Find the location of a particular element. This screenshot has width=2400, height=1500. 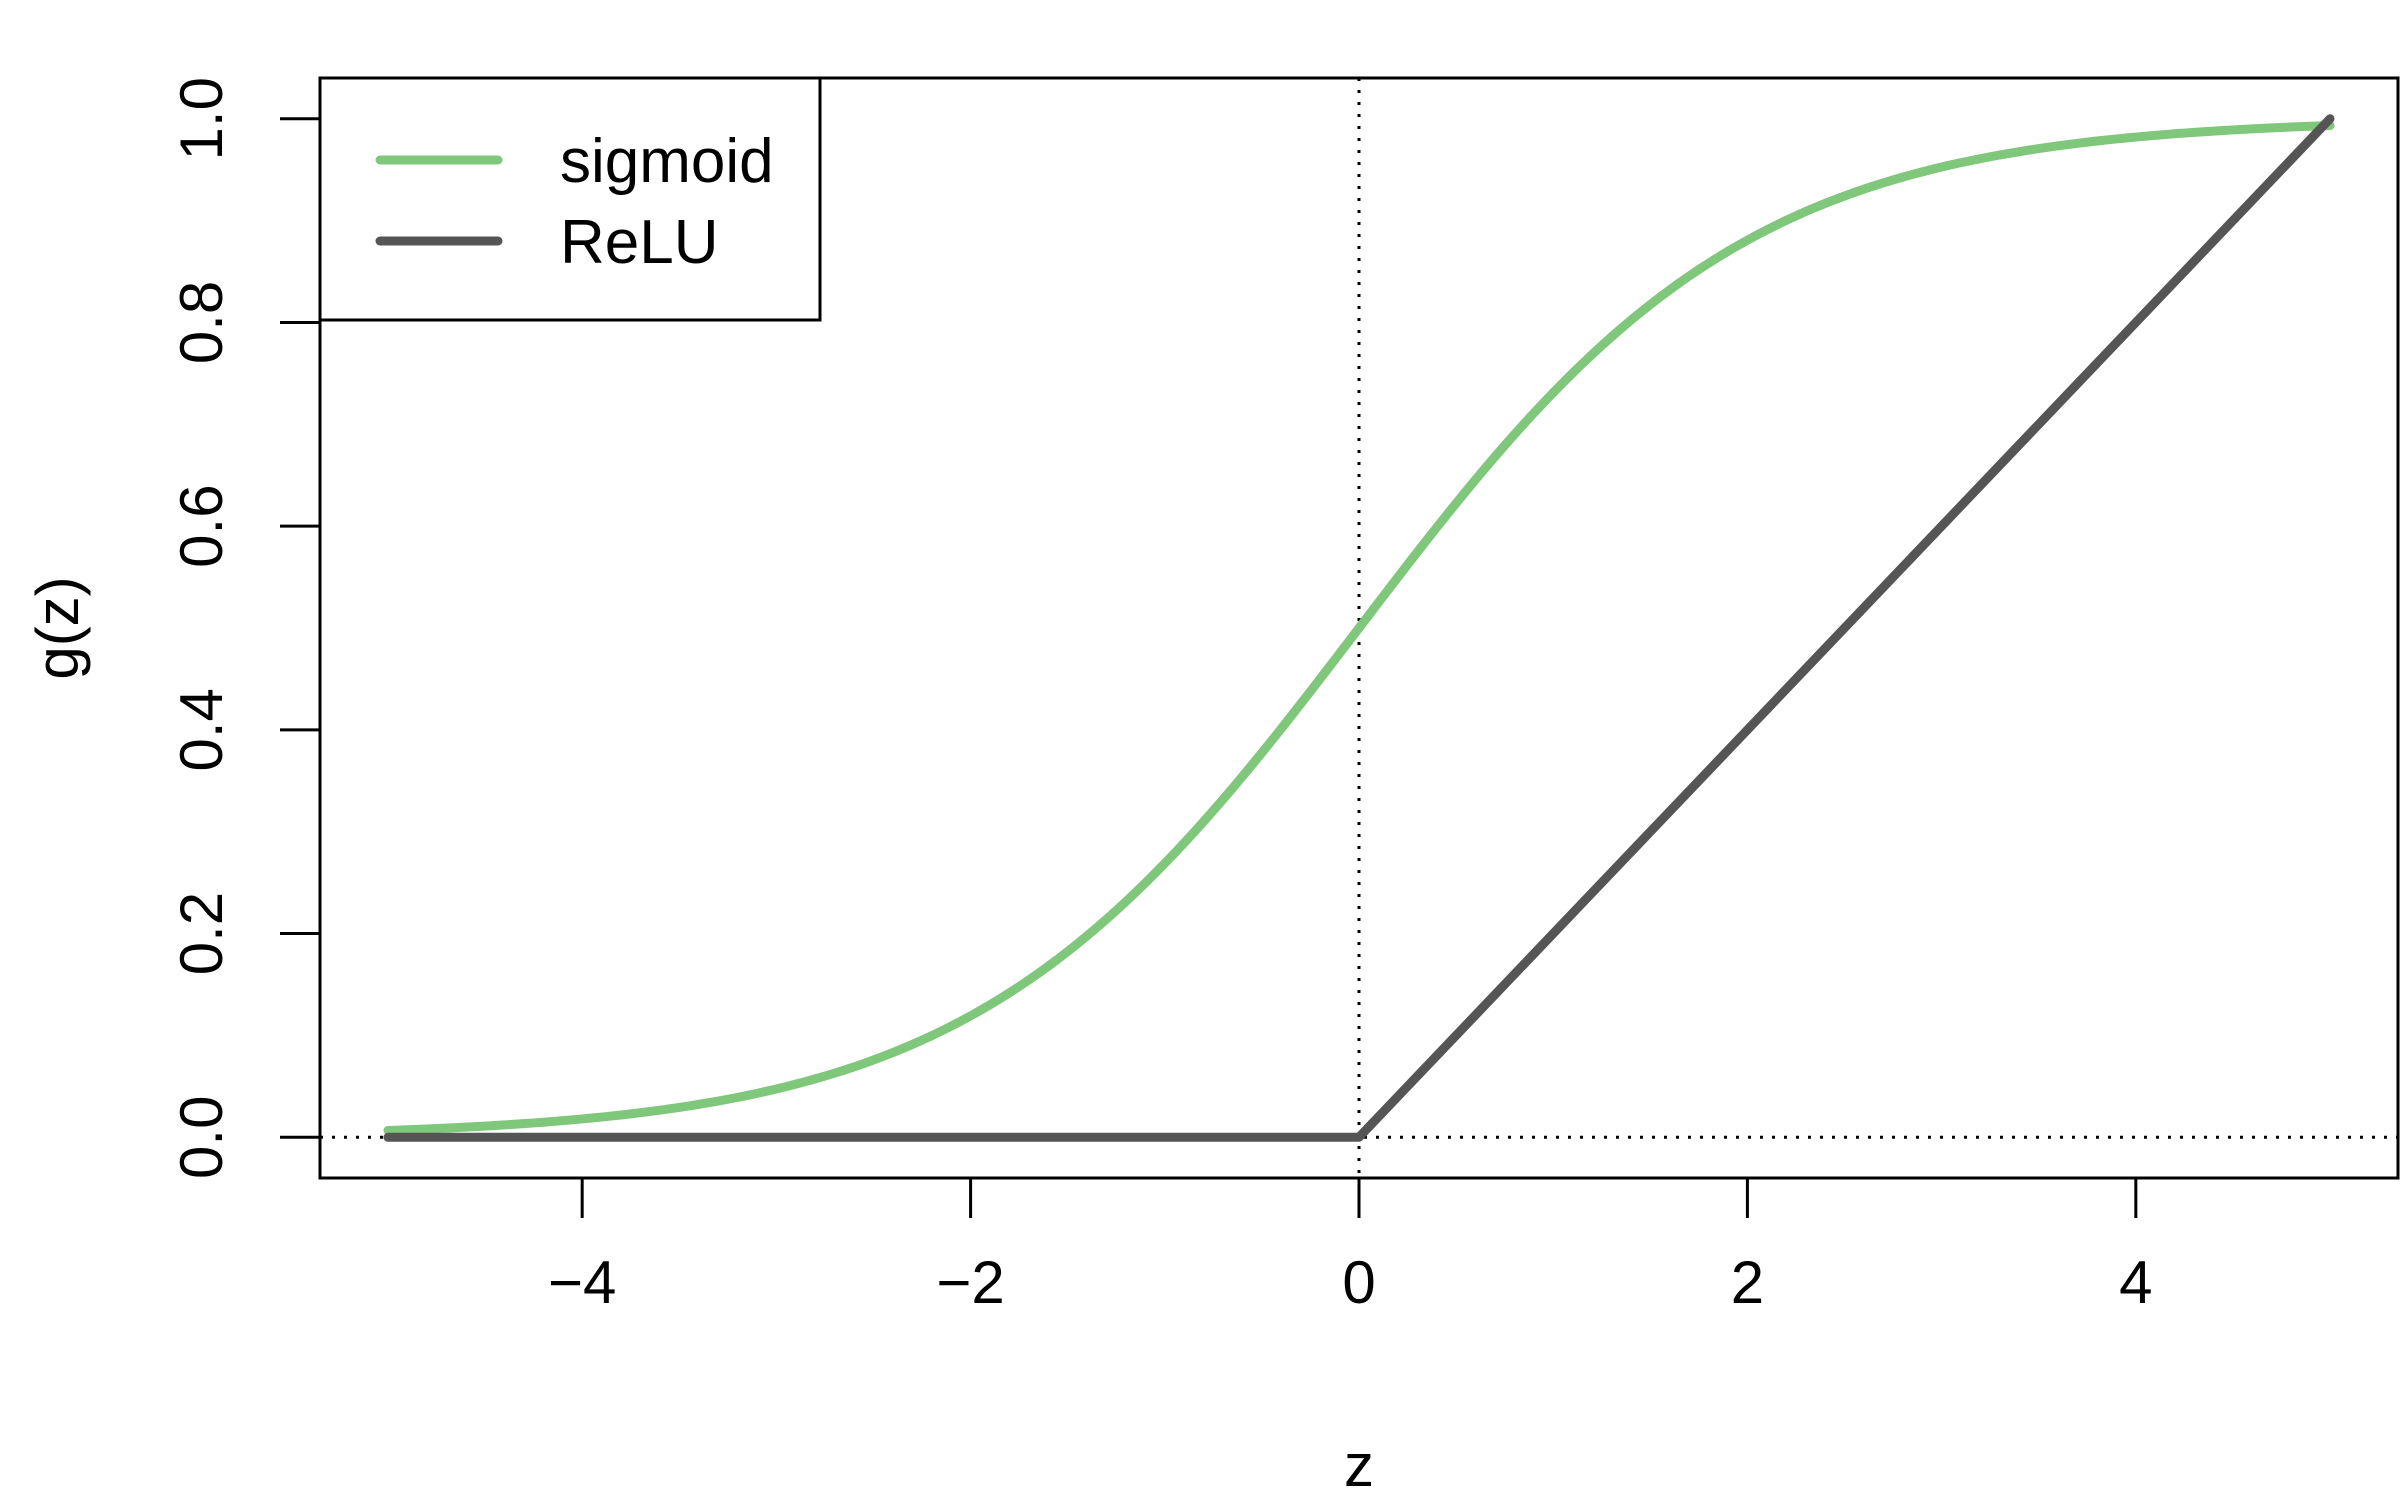

legend-box is located at coordinates (570, 199).